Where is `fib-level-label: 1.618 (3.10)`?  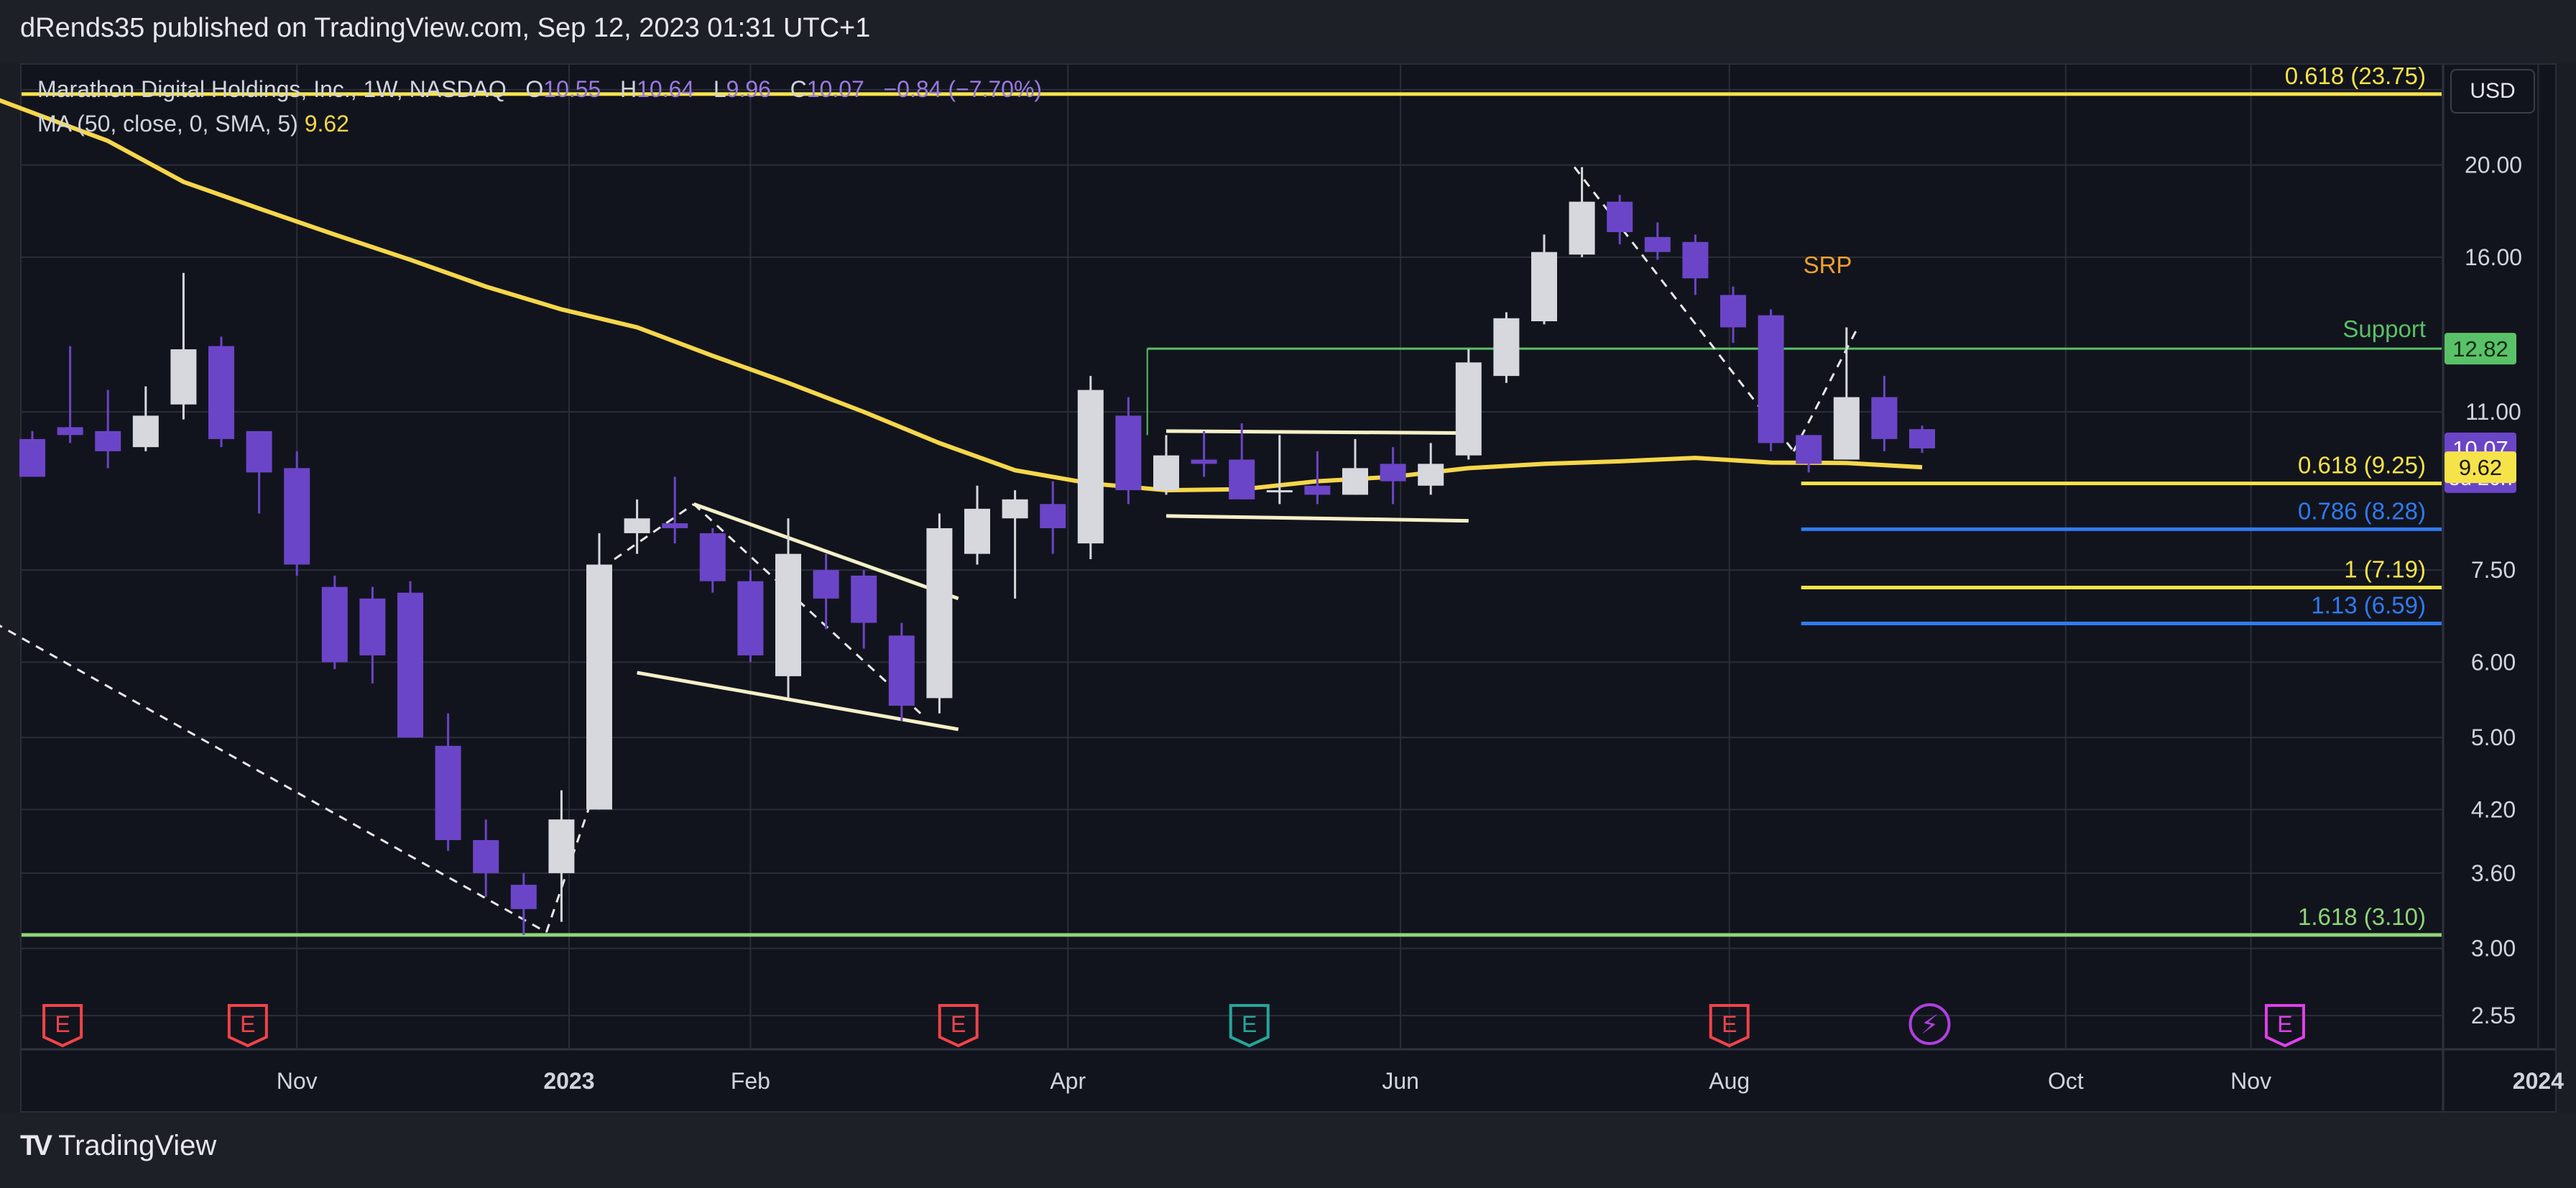
fib-level-label: 1.618 (3.10) is located at coordinates (2362, 917).